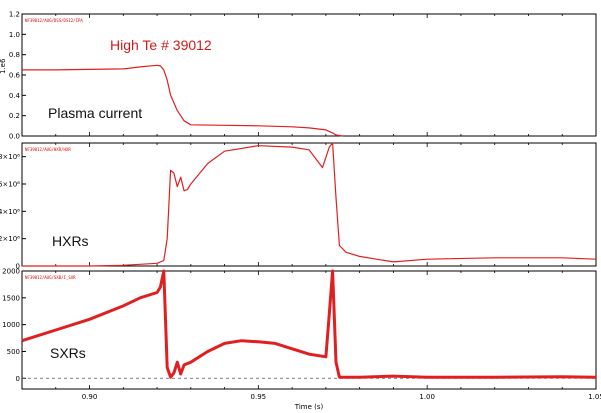 This screenshot has width=601, height=413. Describe the element at coordinates (182, 100) in the screenshot. I see `series-line-plasma-current` at that location.